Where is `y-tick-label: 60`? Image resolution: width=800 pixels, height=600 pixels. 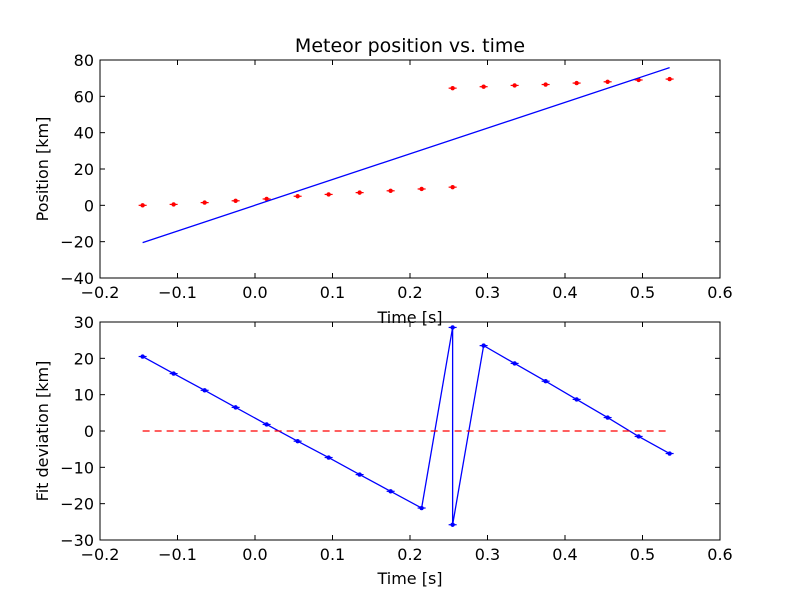
y-tick-label: 60 is located at coordinates (84, 96).